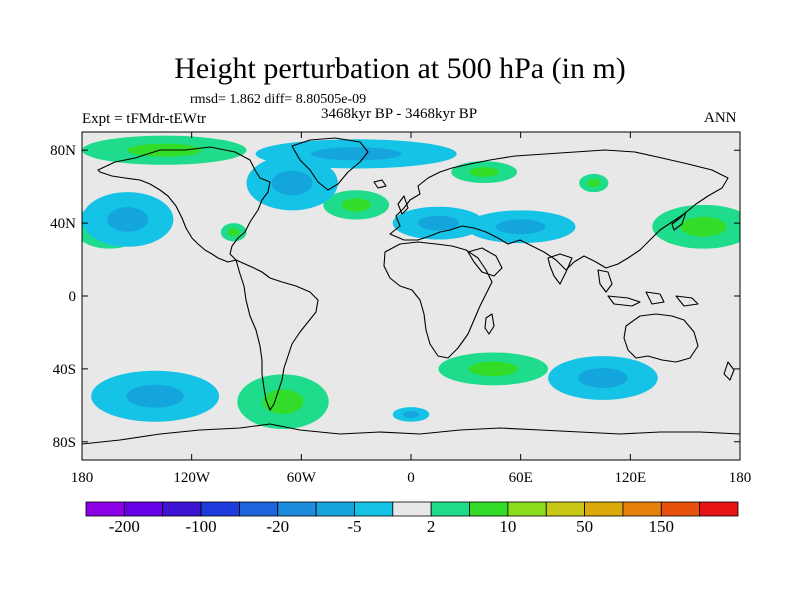  I want to click on colorbar-label: -20, so click(277, 526).